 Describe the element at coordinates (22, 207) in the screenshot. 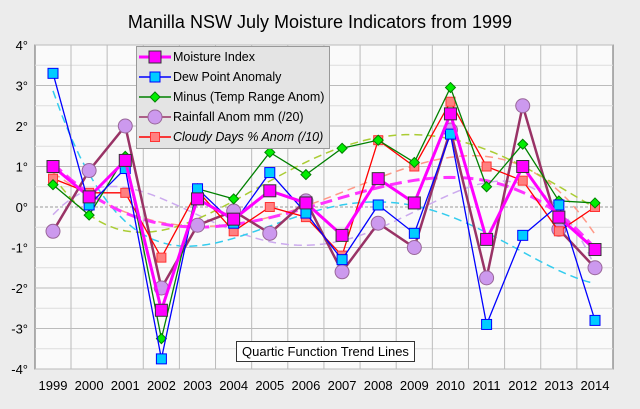

I see `y-tick-label: 0°` at that location.